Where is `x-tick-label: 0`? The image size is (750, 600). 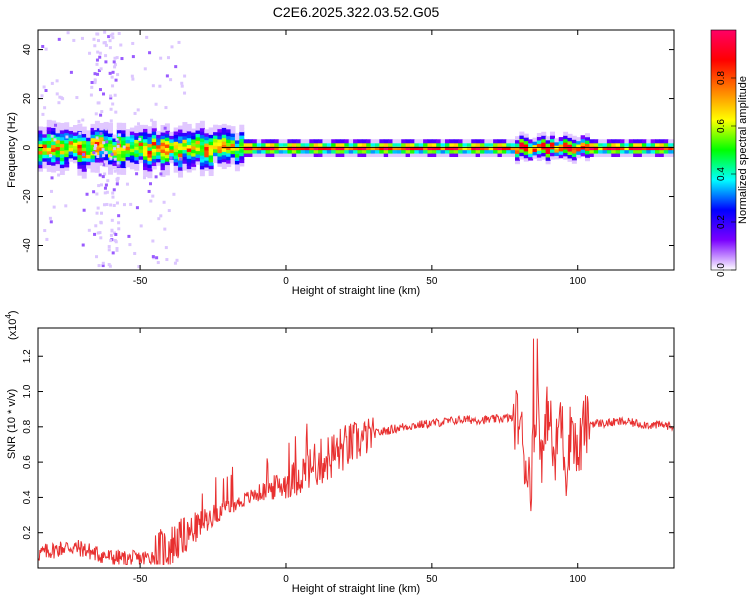 x-tick-label: 0 is located at coordinates (286, 579).